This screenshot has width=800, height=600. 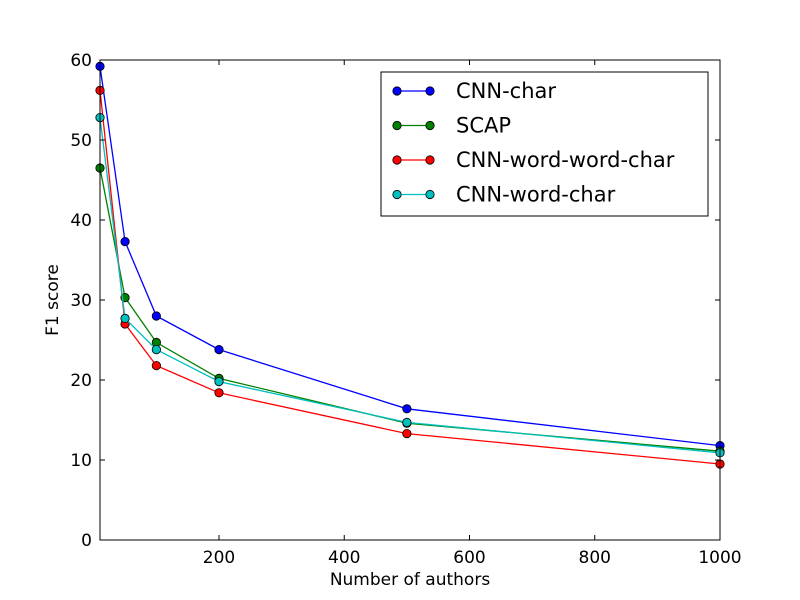 I want to click on legend-label: CNN-word-char, so click(x=536, y=195).